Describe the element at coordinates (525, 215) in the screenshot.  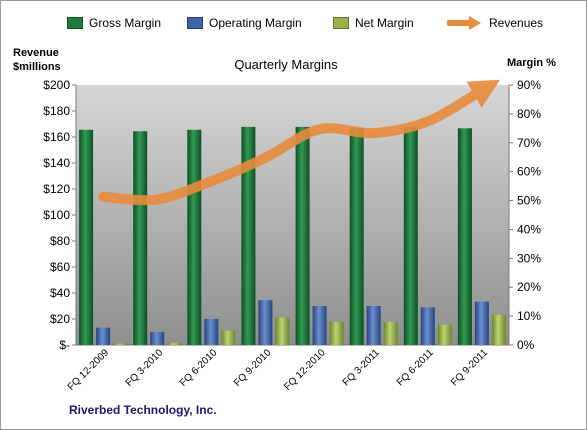
I see `right-tick-labels: 0% 10% 20% 30% 40% 50% 60% 70% 80% 90%` at that location.